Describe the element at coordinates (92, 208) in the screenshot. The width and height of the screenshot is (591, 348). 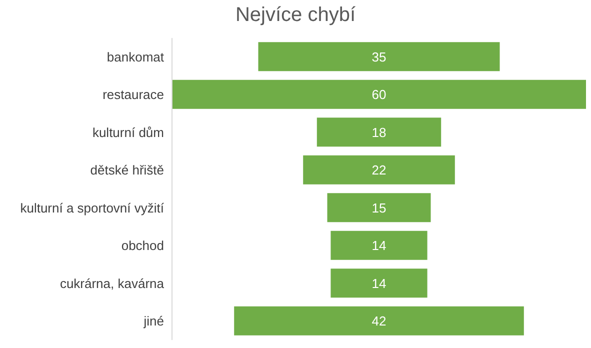
I see `category-label: kulturní a sportovní vyžití` at that location.